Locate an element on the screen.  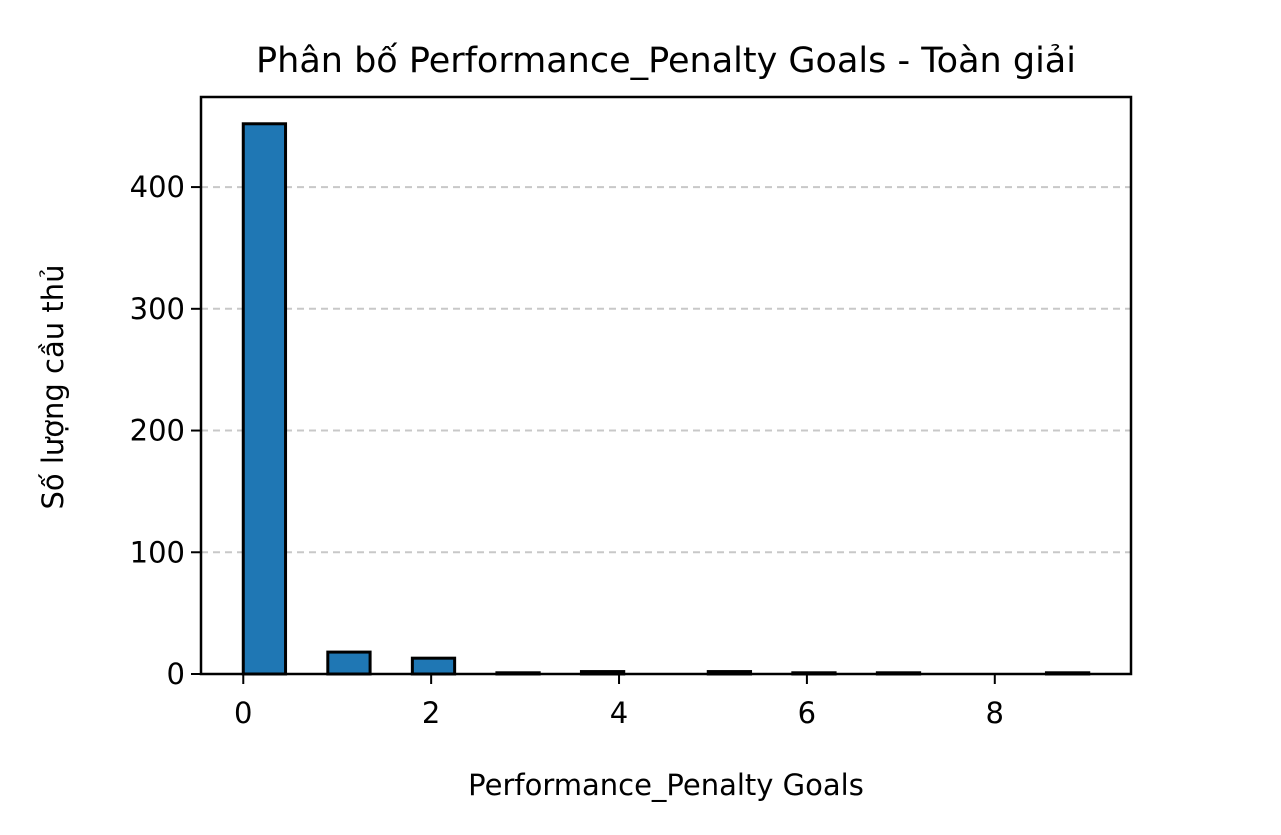
y-tick-label: 300 is located at coordinates (157, 309).